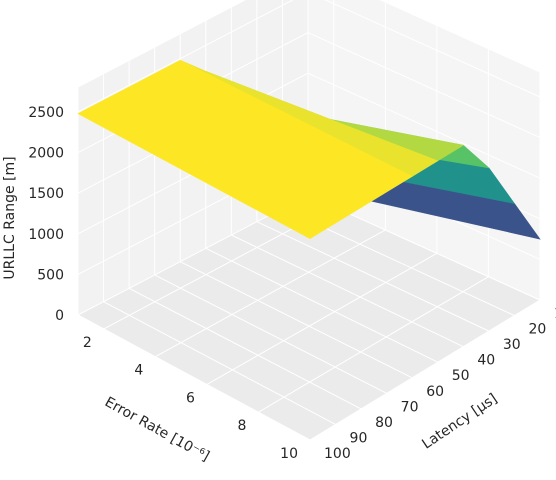  I want to click on x-tick-label: 30, so click(512, 345).